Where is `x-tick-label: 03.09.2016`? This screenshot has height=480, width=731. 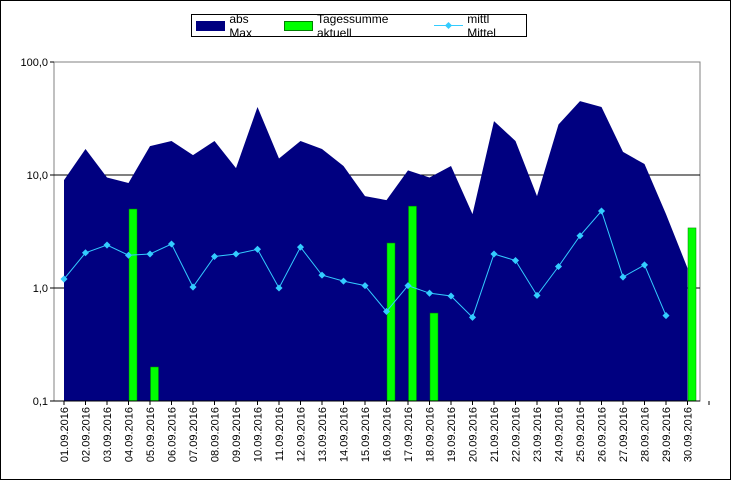
x-tick-label: 03.09.2016 is located at coordinates (108, 434).